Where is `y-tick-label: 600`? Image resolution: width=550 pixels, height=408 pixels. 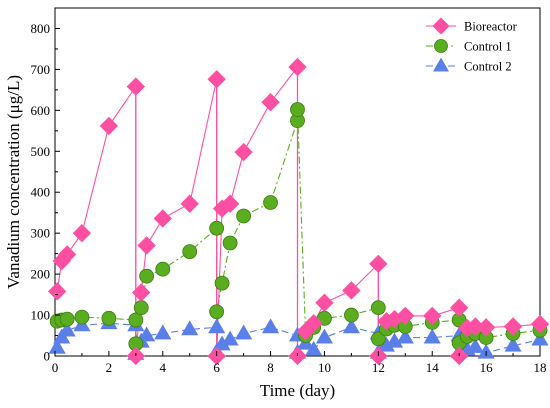 y-tick-label: 600 is located at coordinates (41, 110).